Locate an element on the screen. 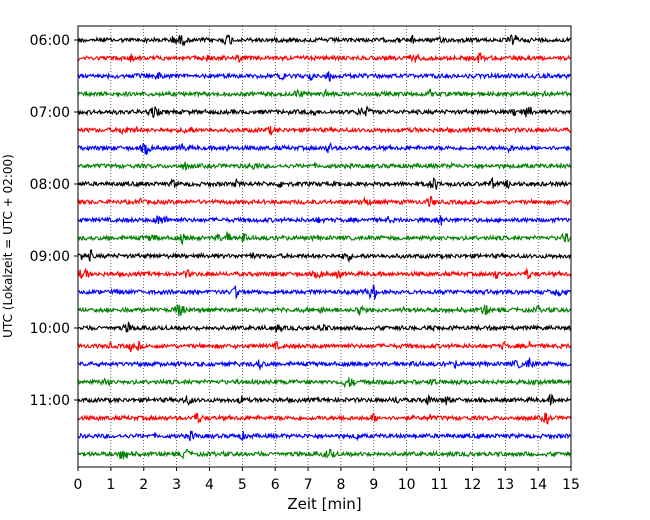 This screenshot has height=520, width=650. x-tick-label: 11 is located at coordinates (440, 485).